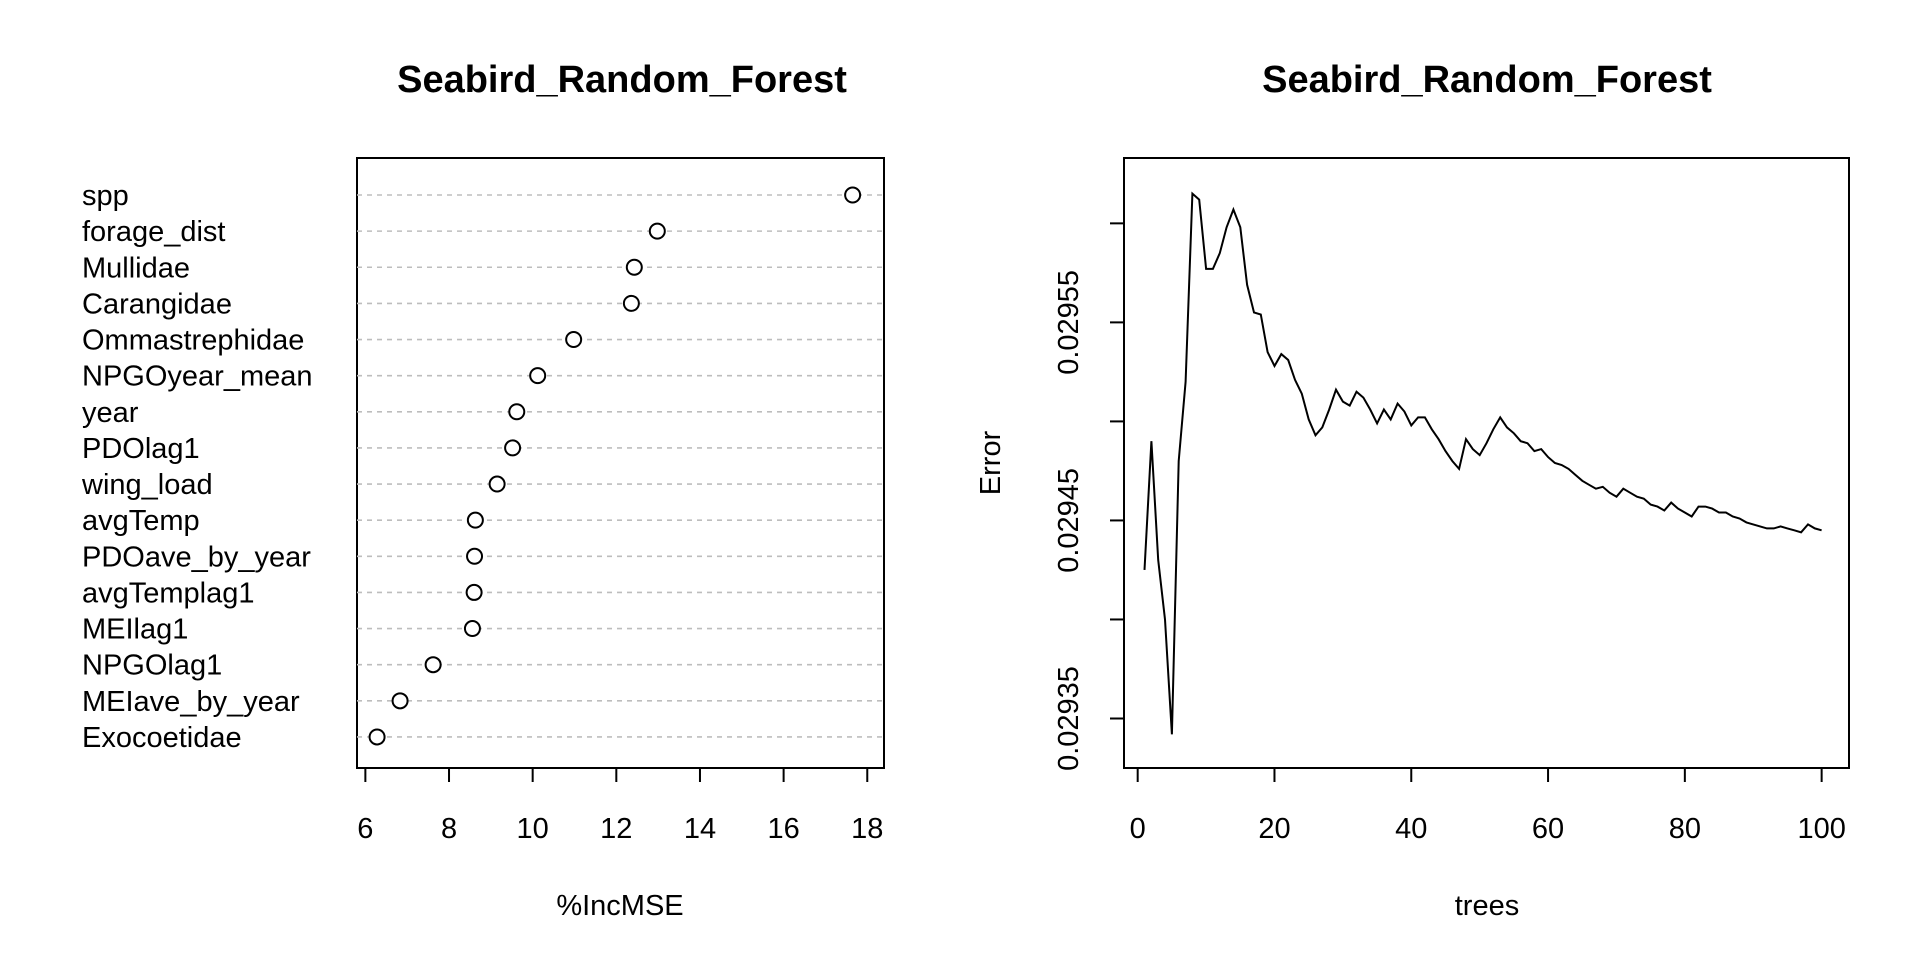 This screenshot has height=960, width=1920. What do you see at coordinates (157, 304) in the screenshot?
I see `variable-label: Carangidae` at bounding box center [157, 304].